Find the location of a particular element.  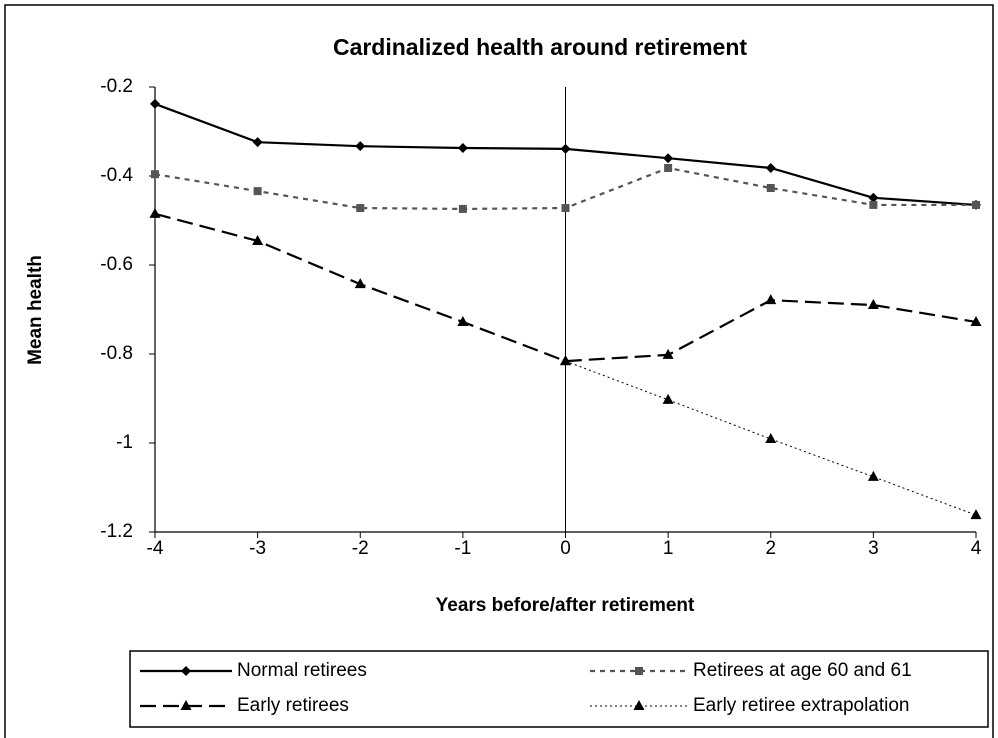

y-axis-label: Mean health is located at coordinates (35, 310).